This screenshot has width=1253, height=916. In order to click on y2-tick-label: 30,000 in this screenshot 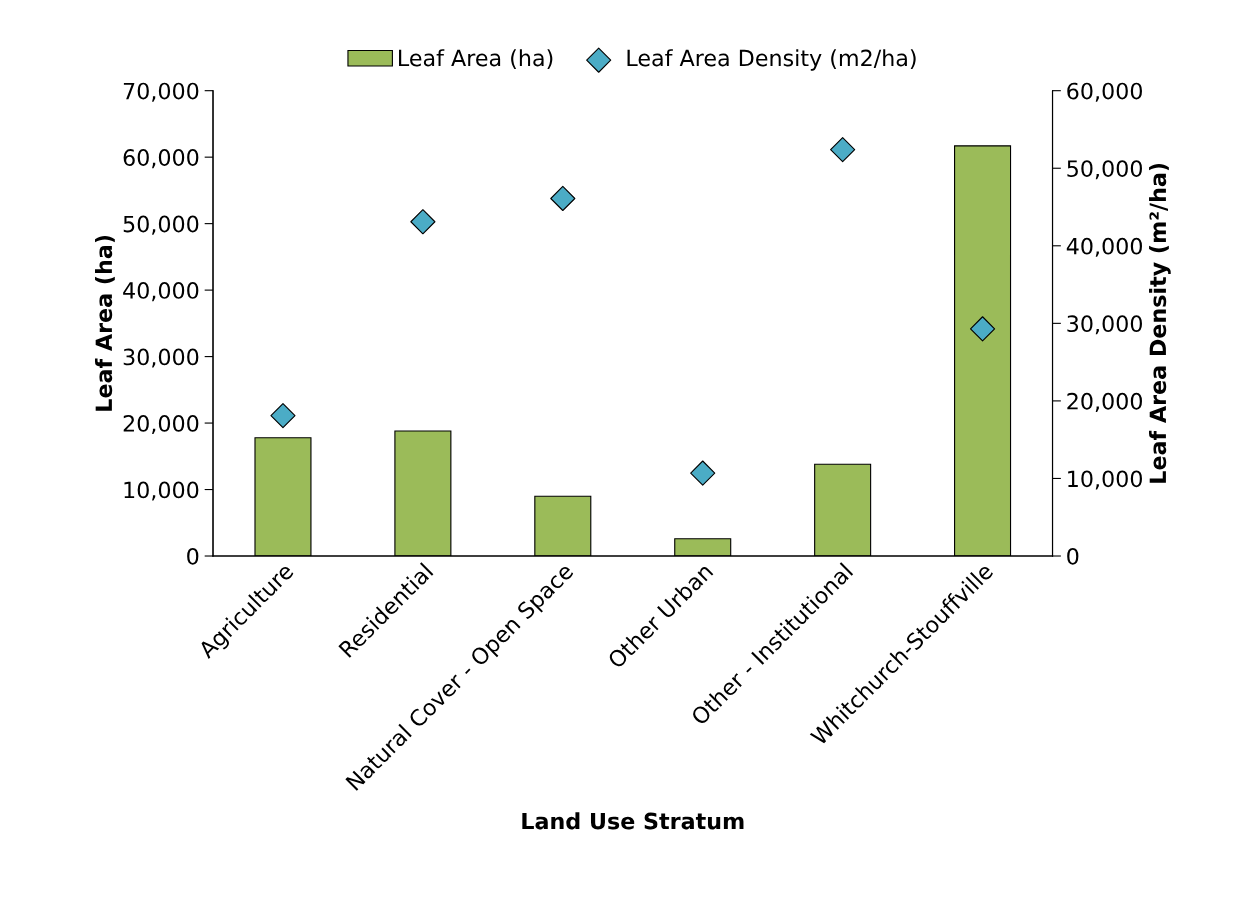, I will do `click(1104, 325)`.